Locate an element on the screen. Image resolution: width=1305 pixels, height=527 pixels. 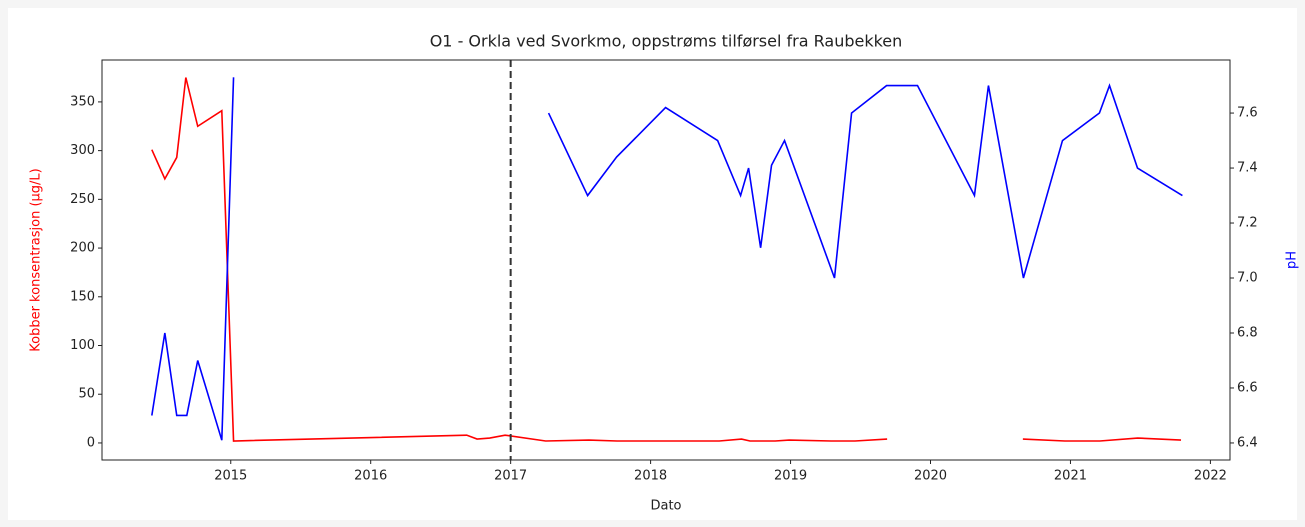
y-tick-label: 0 is located at coordinates (91, 442).